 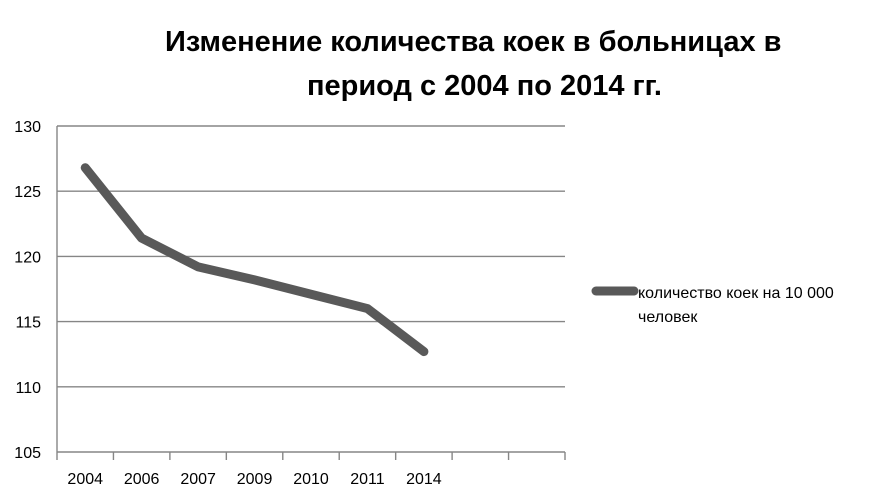 I want to click on x-tick-label: 2014, so click(x=424, y=479).